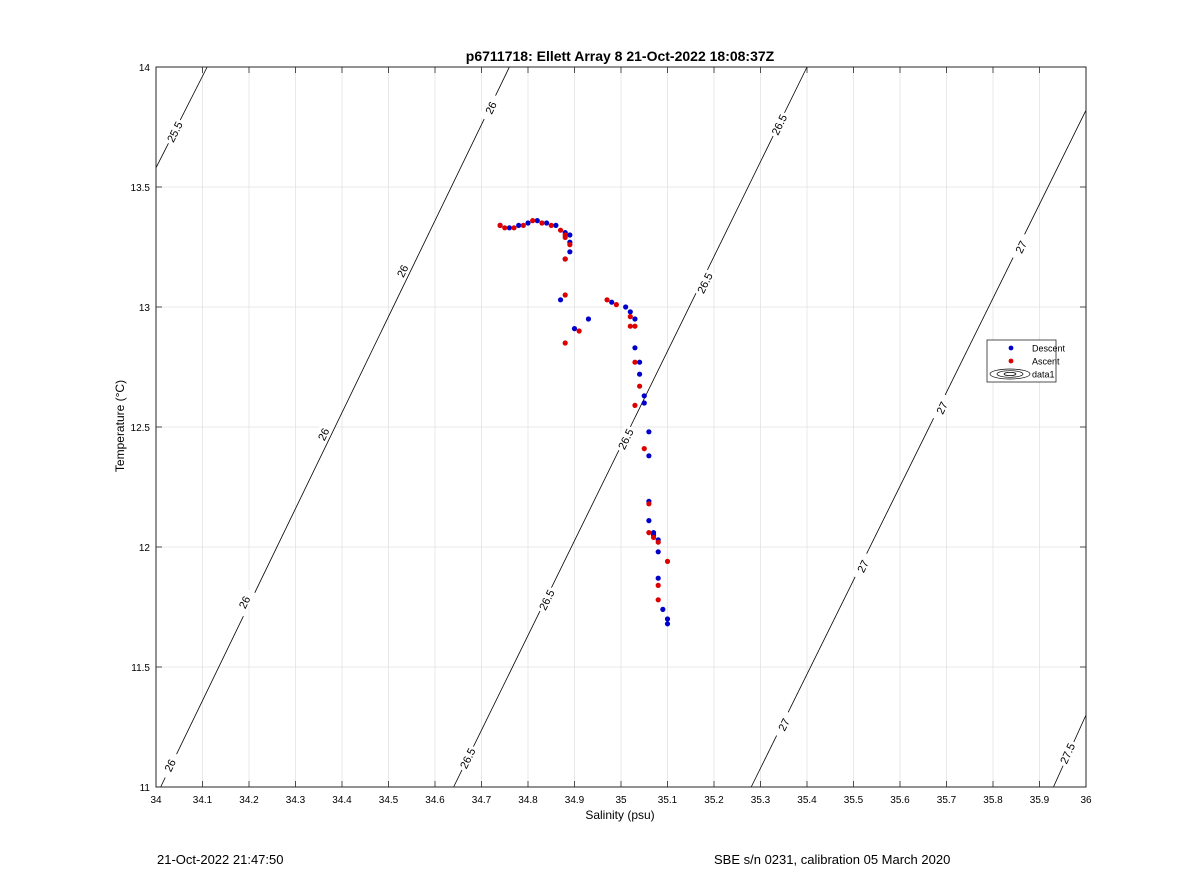 The height and width of the screenshot is (885, 1200). I want to click on x-tick-label: 34.2, so click(249, 800).